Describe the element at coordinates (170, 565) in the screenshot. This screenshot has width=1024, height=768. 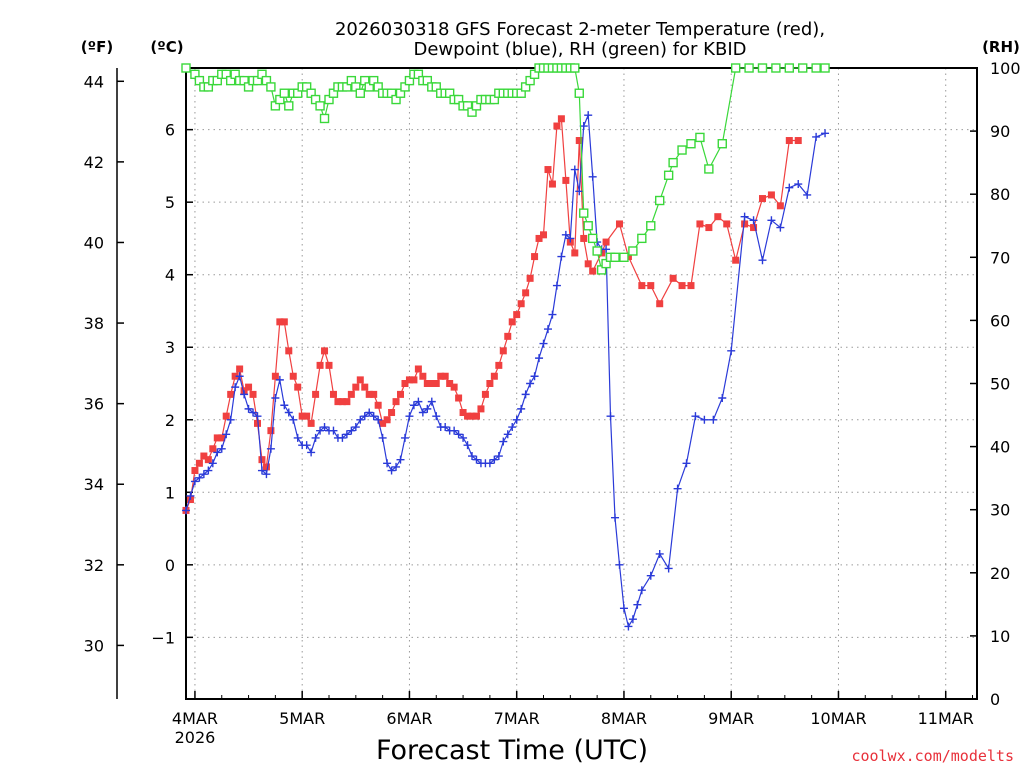
I see `celsius-tick-label: 0` at that location.